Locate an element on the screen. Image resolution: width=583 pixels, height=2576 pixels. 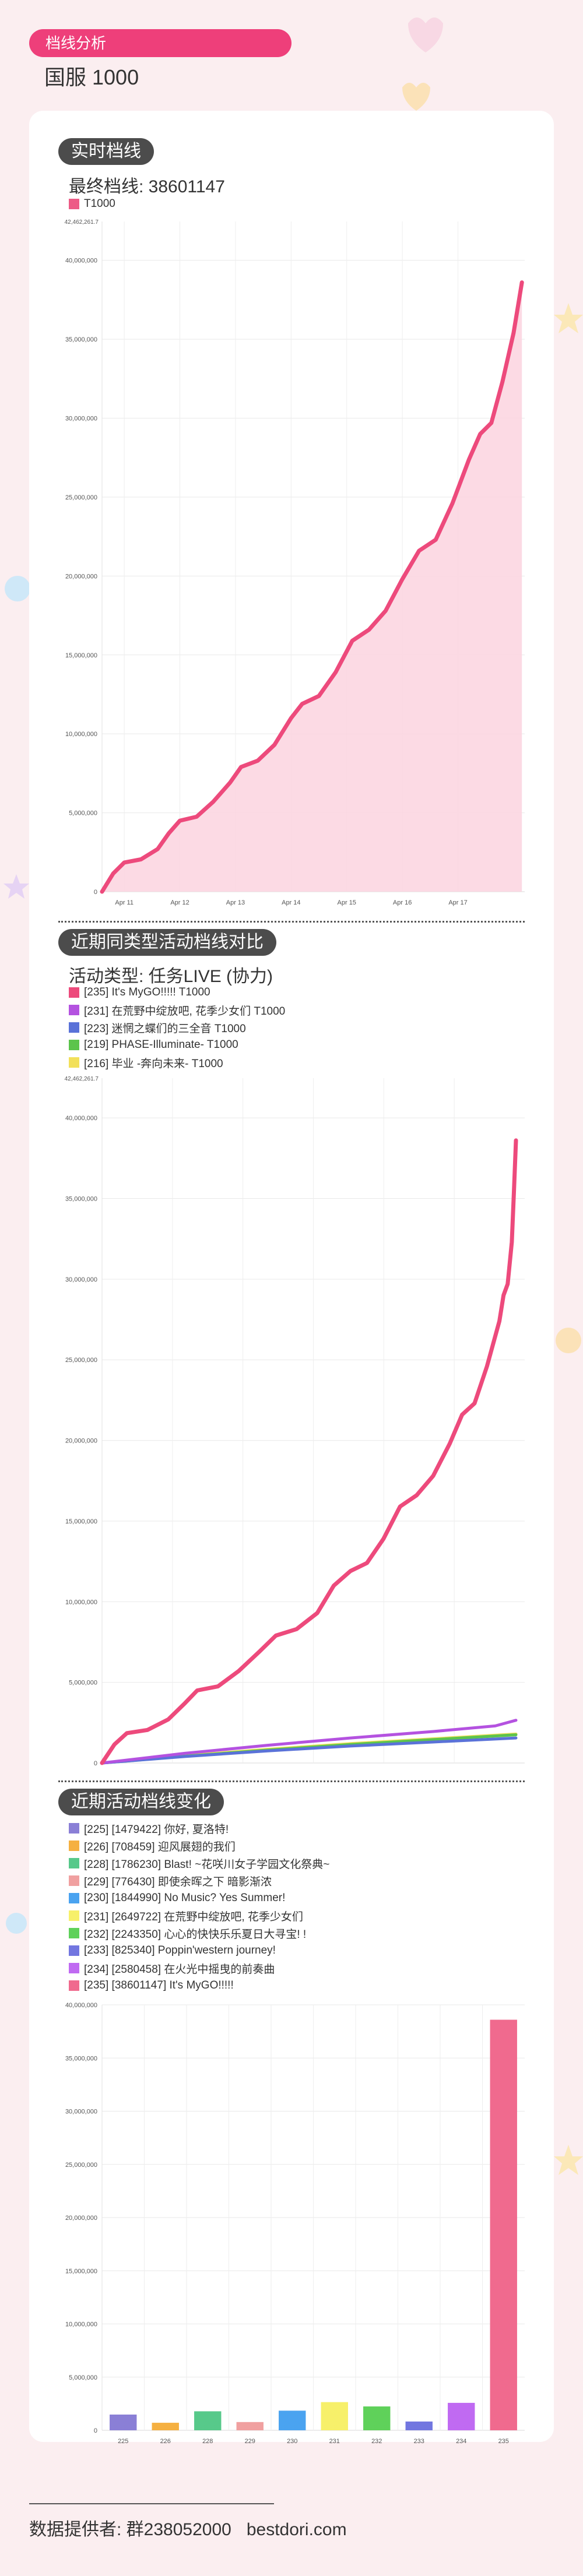
x-tick-label: 228 is located at coordinates (207, 2441).